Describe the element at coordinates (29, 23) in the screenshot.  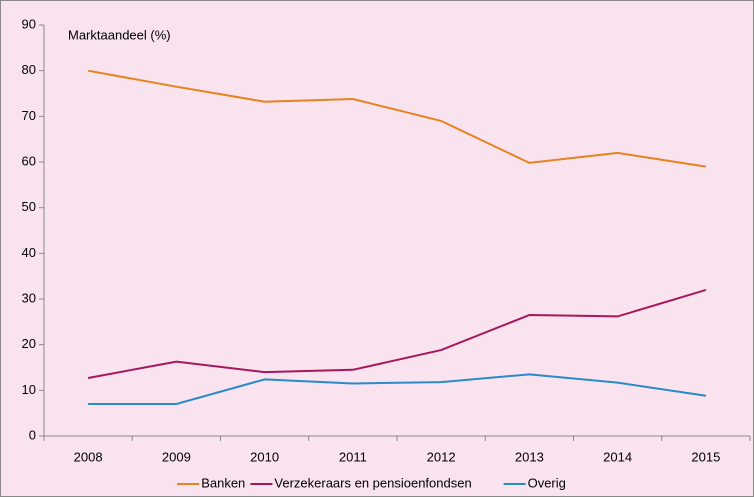
I see `y-tick-label: 90` at that location.